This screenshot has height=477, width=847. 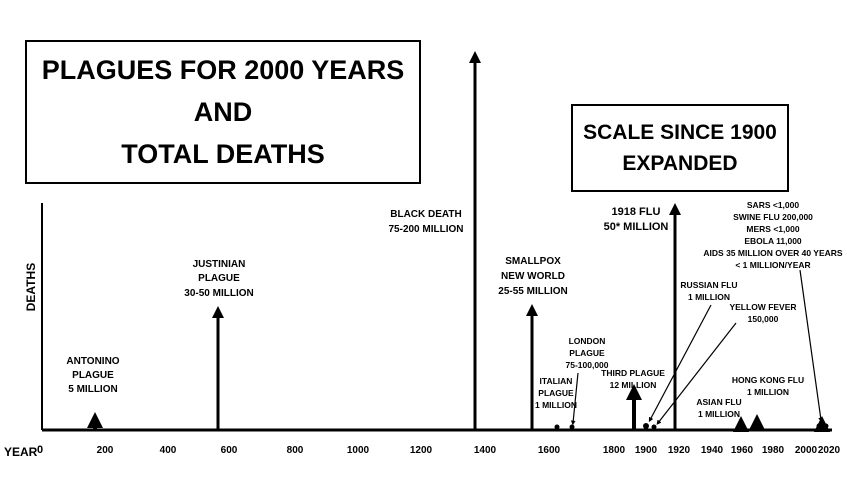 I want to click on y-axis-label: DEATHS, so click(x=31, y=287).